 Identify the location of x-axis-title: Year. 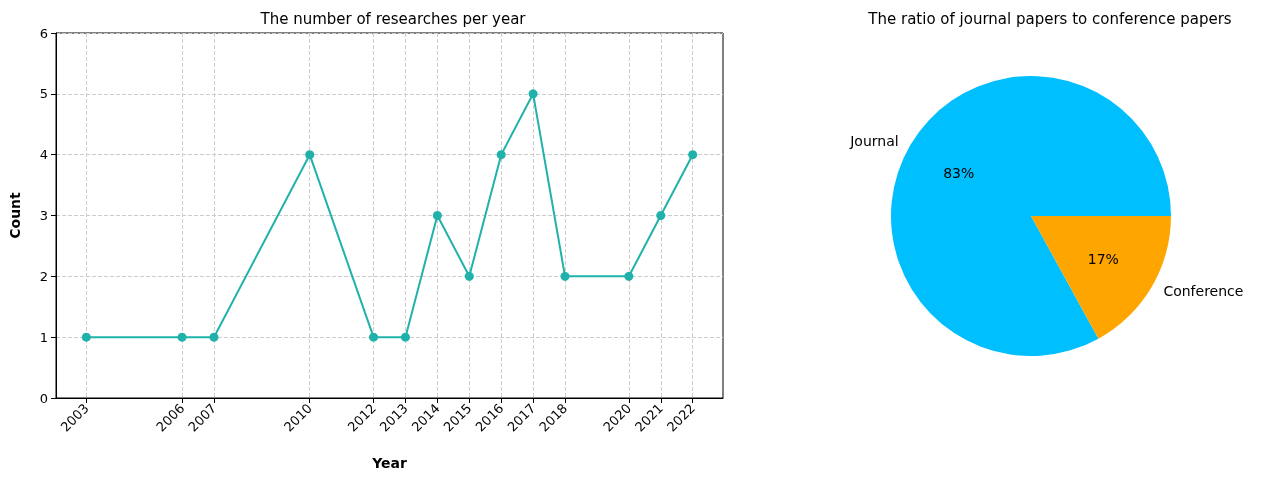
(389, 463).